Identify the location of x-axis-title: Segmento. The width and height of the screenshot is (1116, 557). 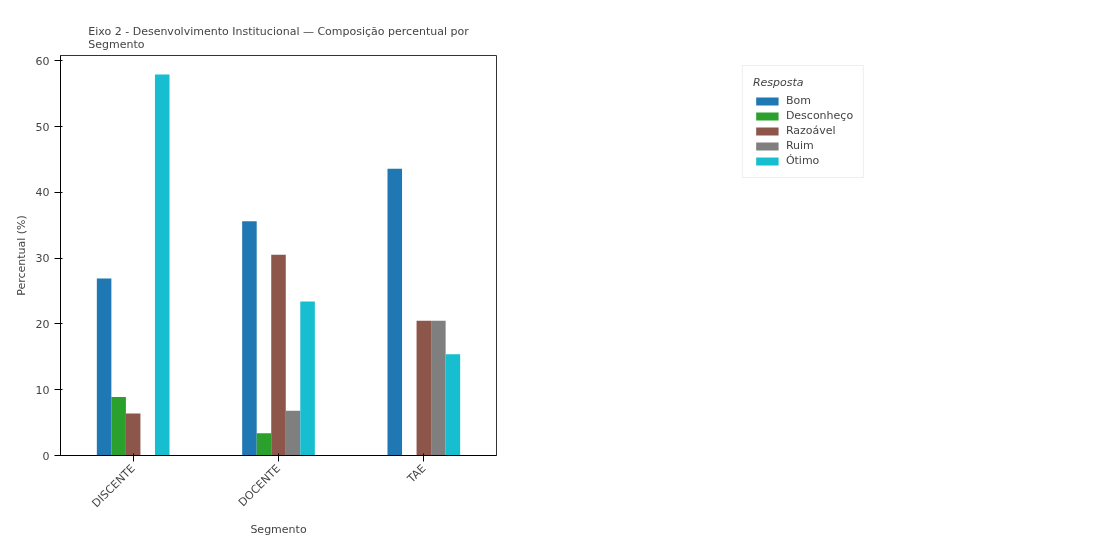
(278, 529).